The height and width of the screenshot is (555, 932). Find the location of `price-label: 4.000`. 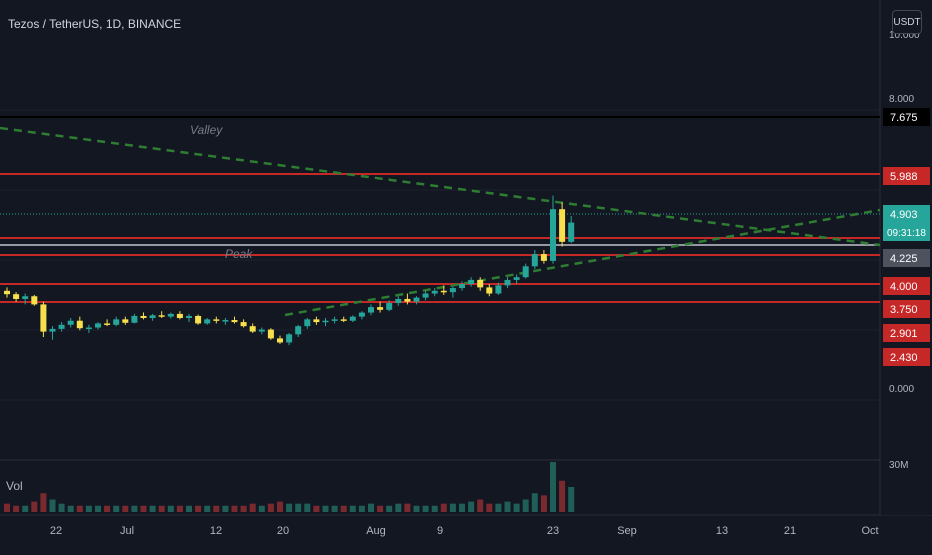

price-label: 4.000 is located at coordinates (904, 287).